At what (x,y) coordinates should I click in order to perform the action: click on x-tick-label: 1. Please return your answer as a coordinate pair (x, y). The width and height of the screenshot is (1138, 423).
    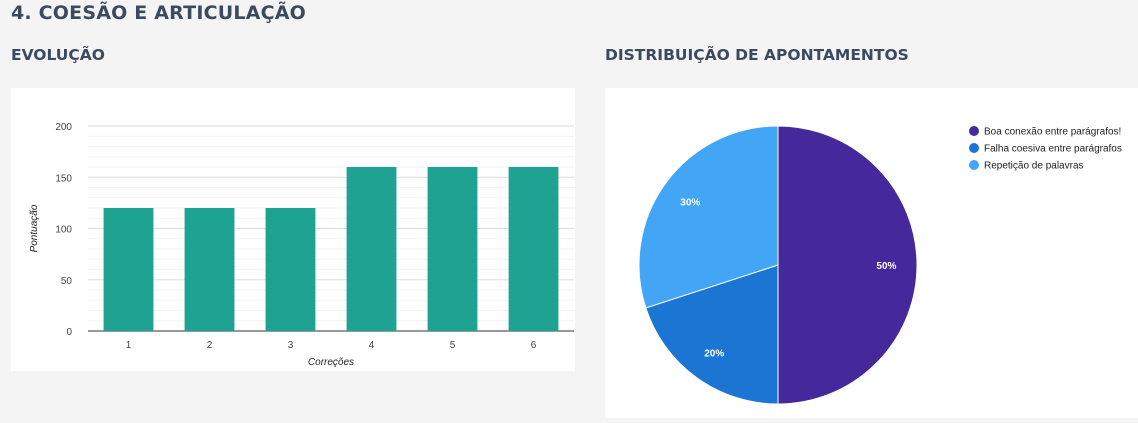
    Looking at the image, I should click on (129, 345).